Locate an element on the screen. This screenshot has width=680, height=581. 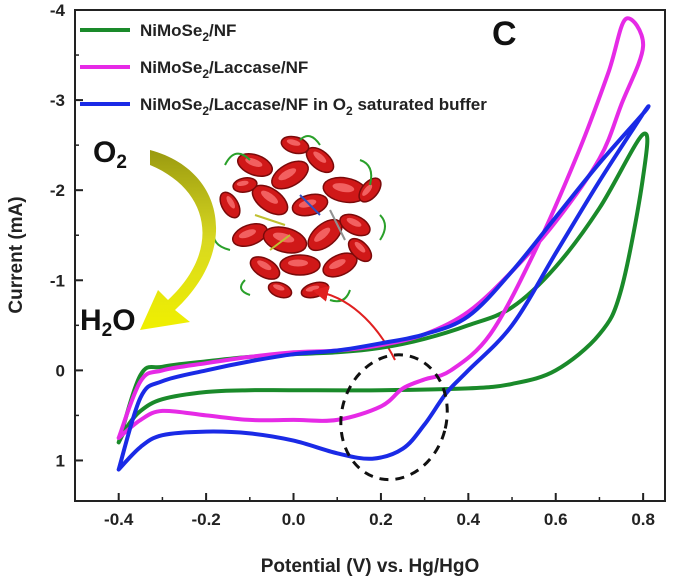
x-tick-label: -0.4 is located at coordinates (119, 519).